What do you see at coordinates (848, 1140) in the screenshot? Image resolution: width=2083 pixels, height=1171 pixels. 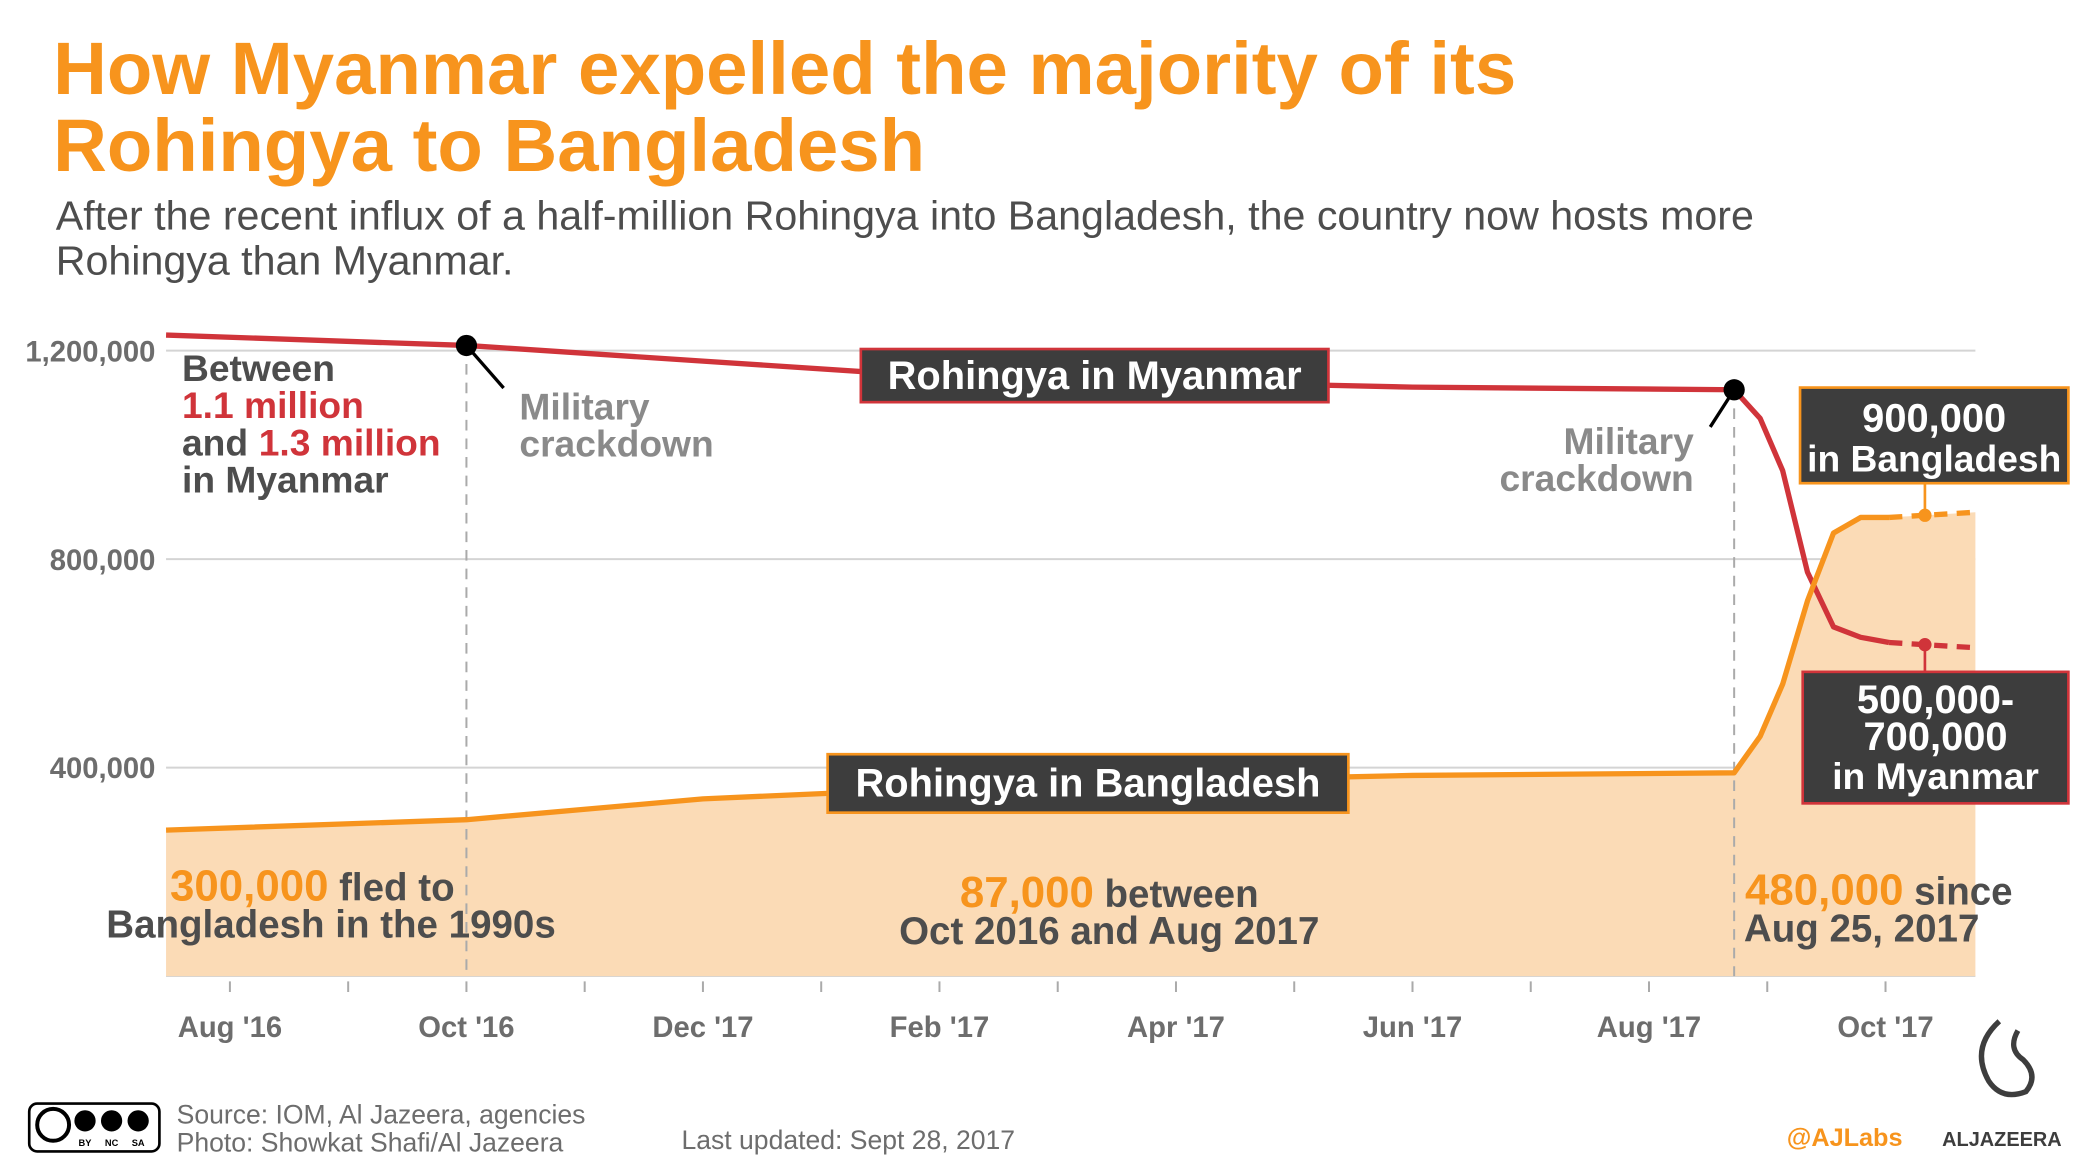 I see `updated: Last updated: Sept 28, 2017` at bounding box center [848, 1140].